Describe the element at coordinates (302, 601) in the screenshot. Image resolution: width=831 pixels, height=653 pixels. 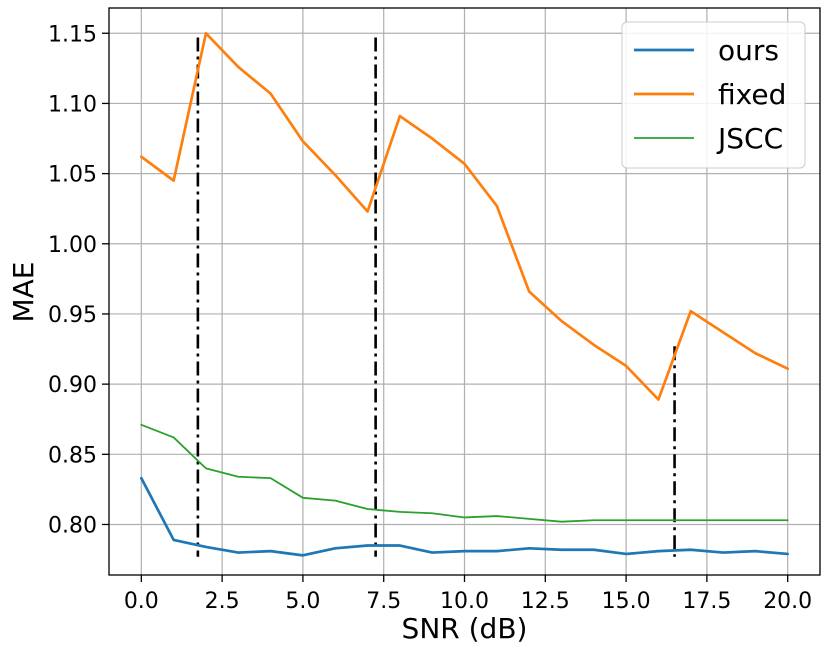
I see `x-tick-label: 5.0` at that location.